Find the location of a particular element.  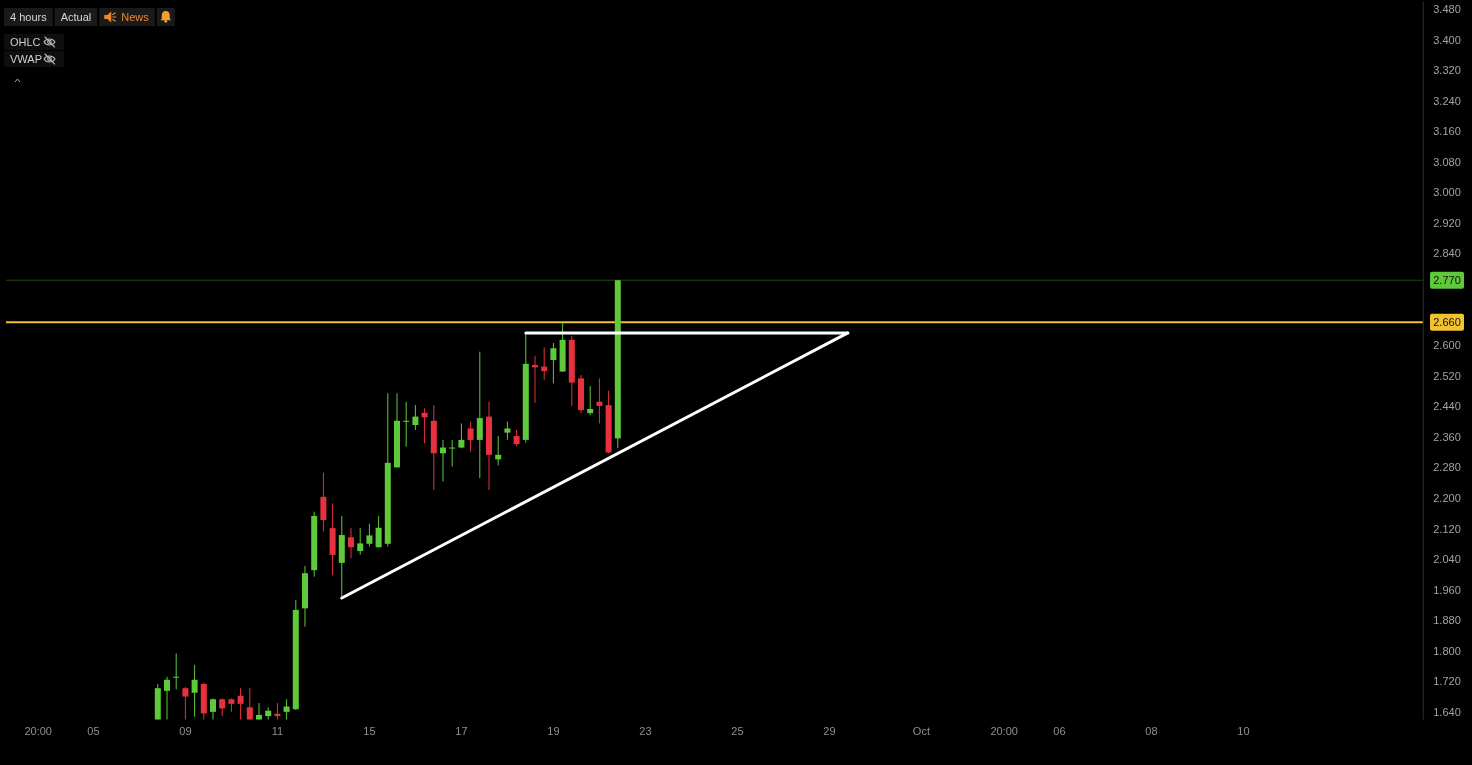

annotation: OHLC is located at coordinates (25, 42).